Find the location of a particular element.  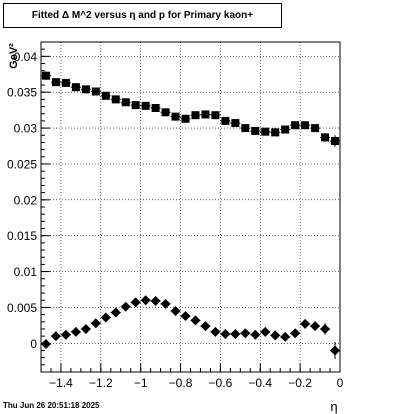

y-tick-label: 0.035 is located at coordinates (22, 93).